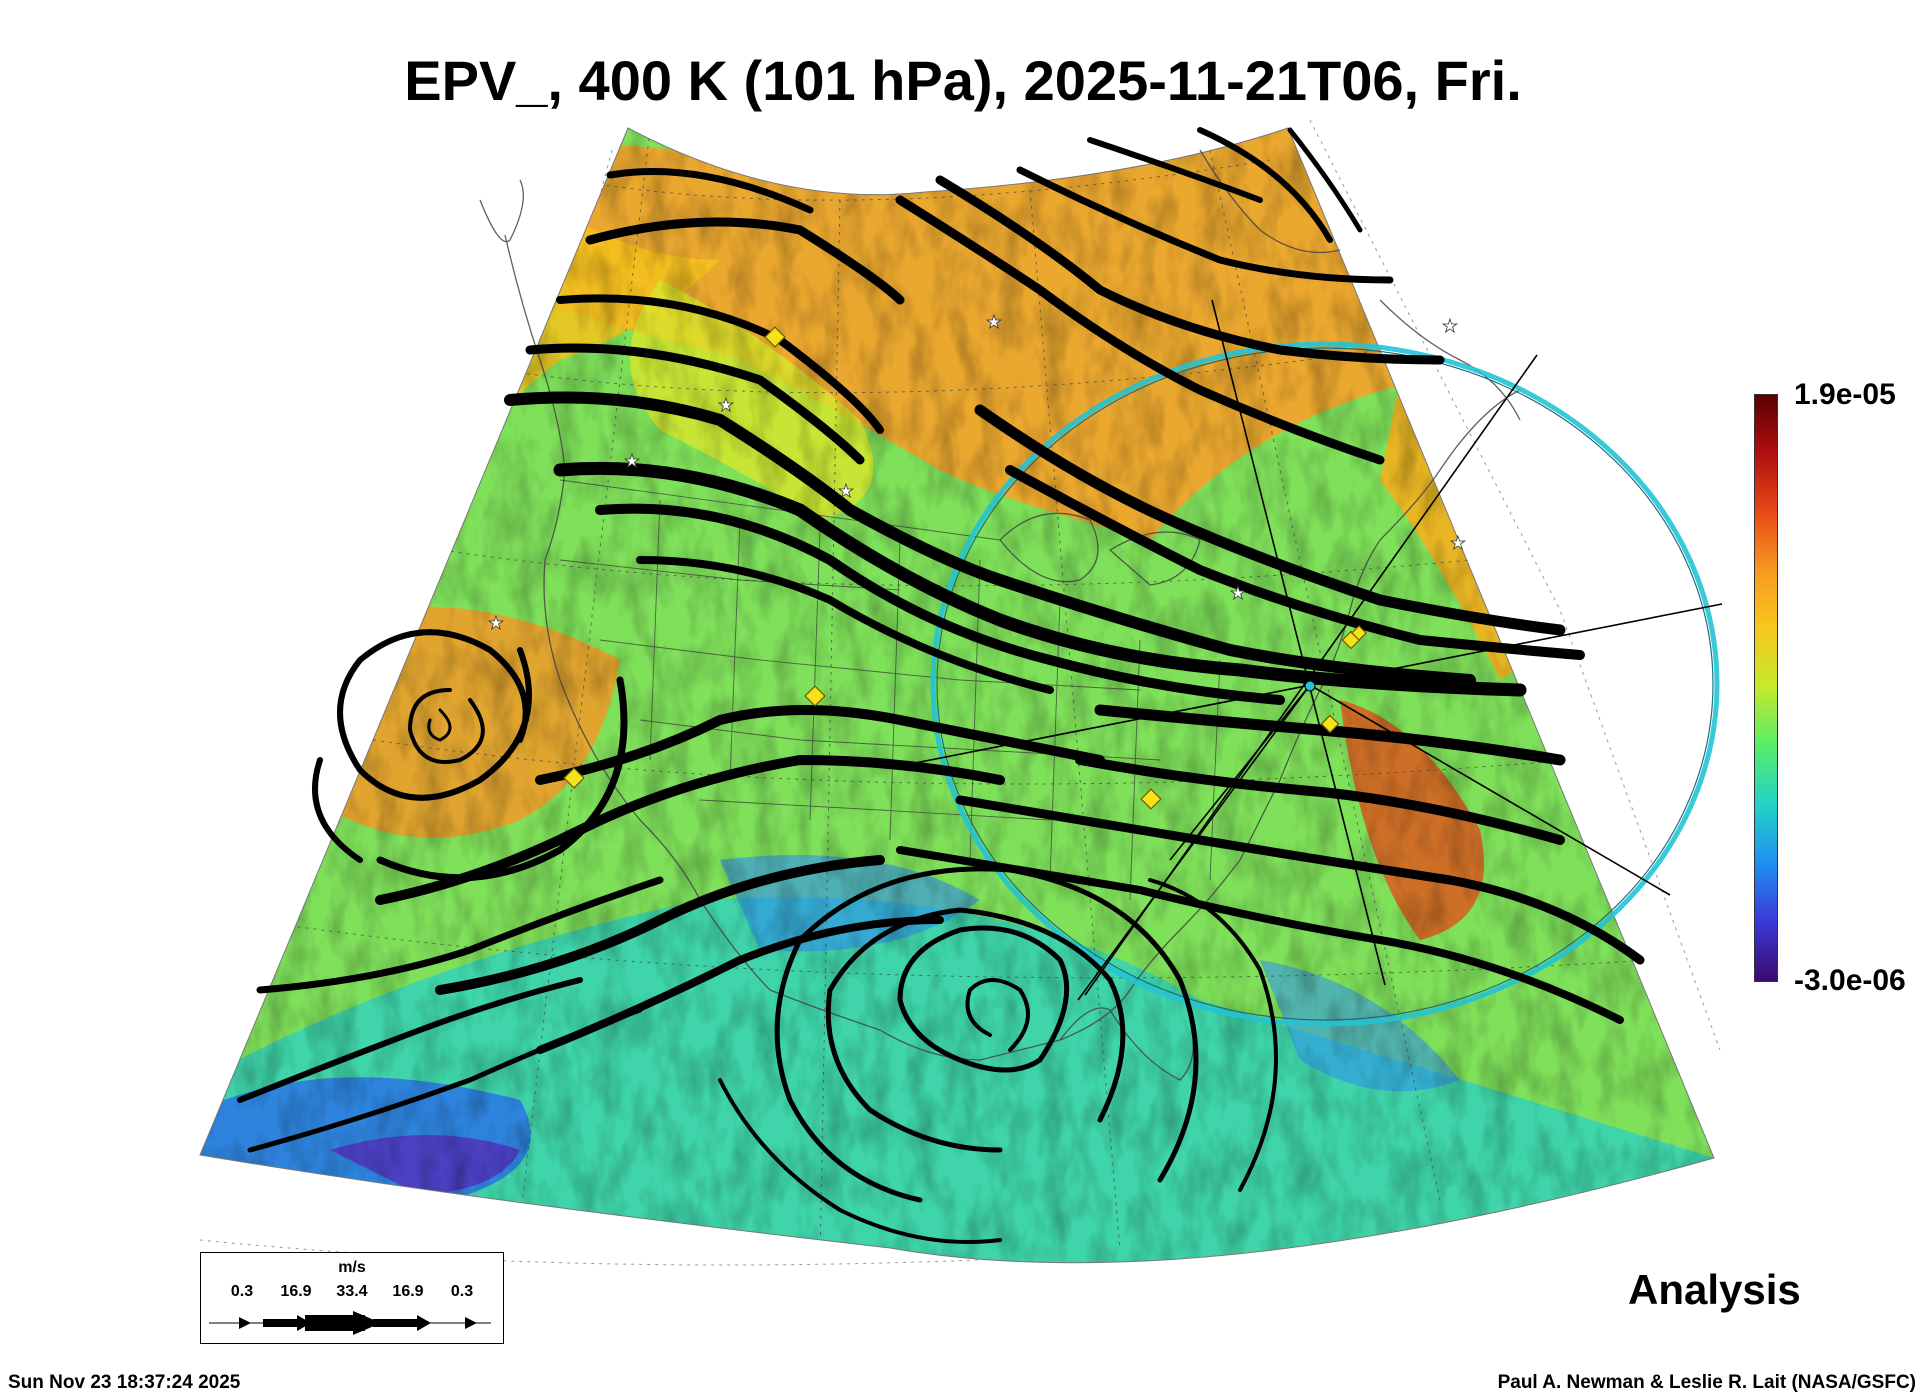  What do you see at coordinates (124, 1382) in the screenshot?
I see `timestamp: Sun Nov 23 18:37:24 2025` at bounding box center [124, 1382].